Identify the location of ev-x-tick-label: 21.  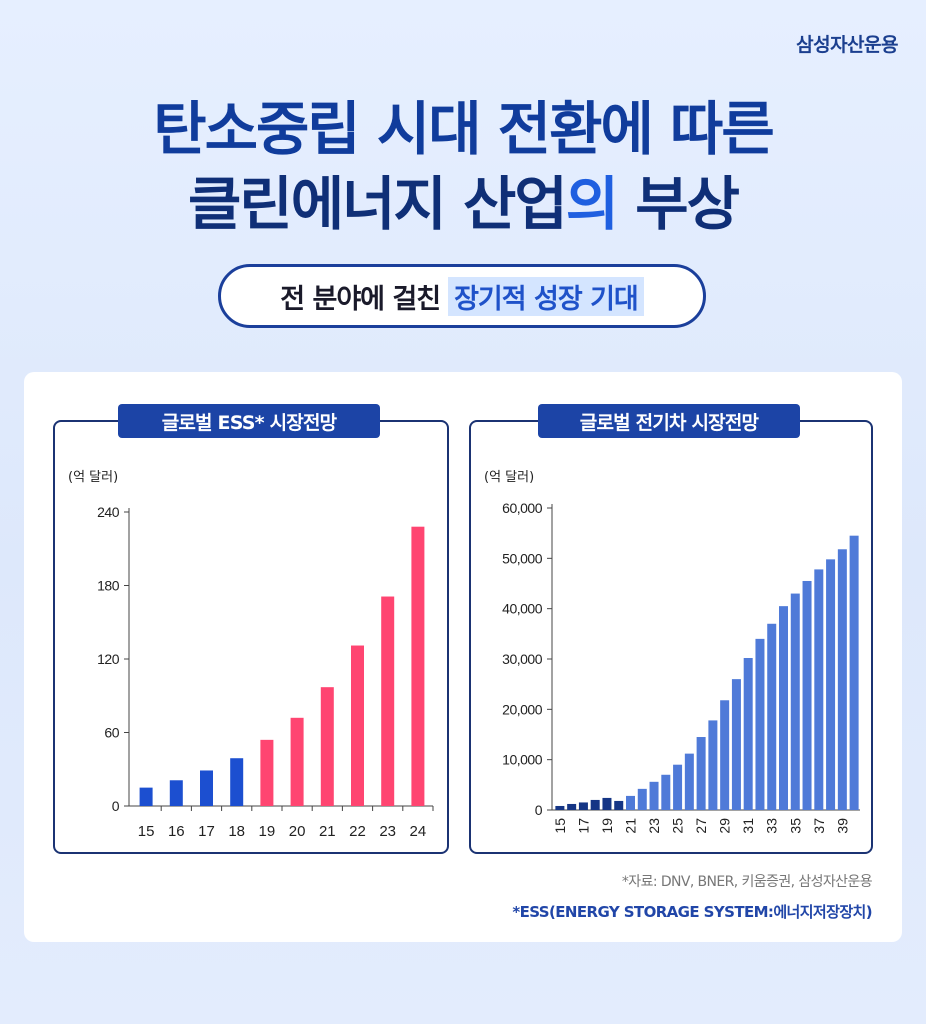
(631, 826).